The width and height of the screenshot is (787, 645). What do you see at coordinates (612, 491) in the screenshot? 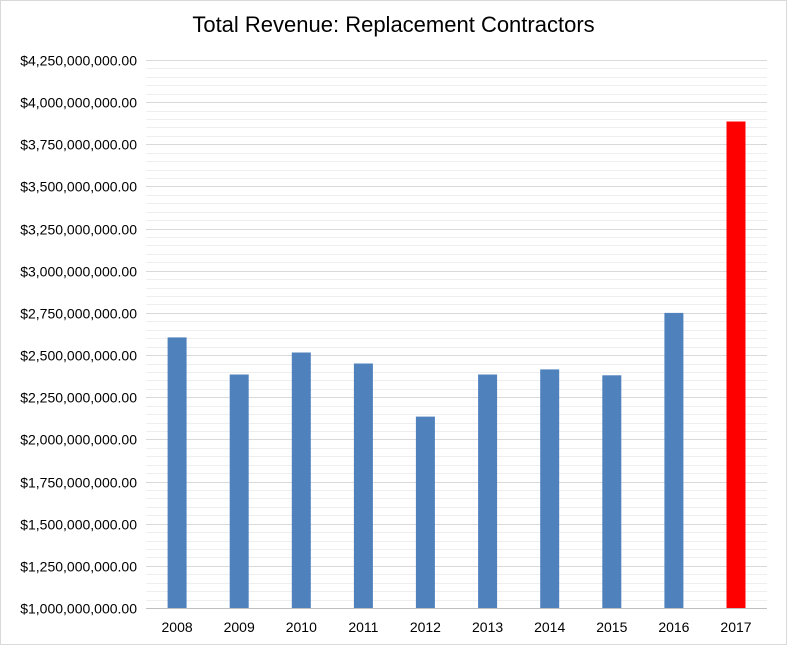
I see `bar-2015` at bounding box center [612, 491].